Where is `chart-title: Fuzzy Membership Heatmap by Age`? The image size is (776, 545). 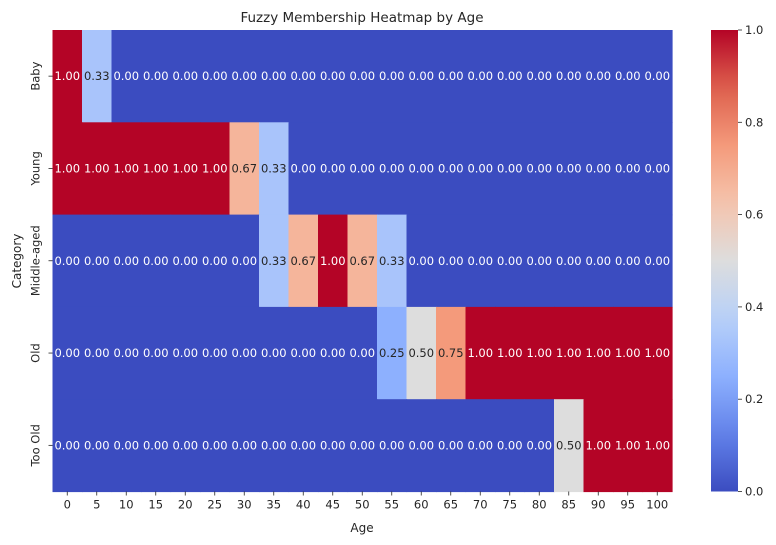
chart-title: Fuzzy Membership Heatmap by Age is located at coordinates (361, 18).